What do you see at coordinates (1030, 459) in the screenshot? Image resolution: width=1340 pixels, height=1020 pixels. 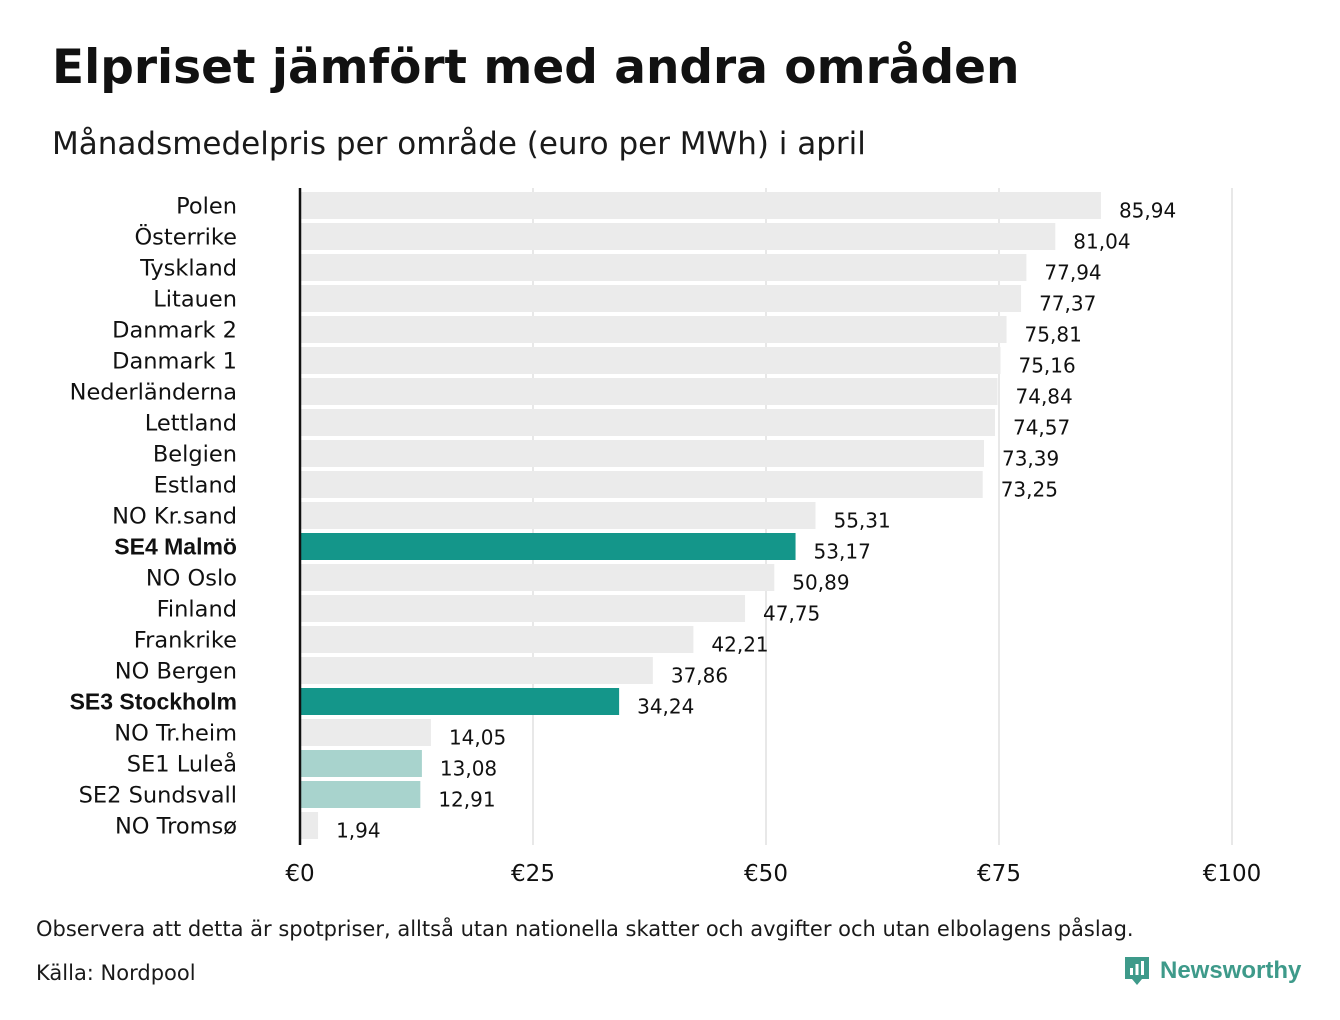 I see `value-label: 73,39` at bounding box center [1030, 459].